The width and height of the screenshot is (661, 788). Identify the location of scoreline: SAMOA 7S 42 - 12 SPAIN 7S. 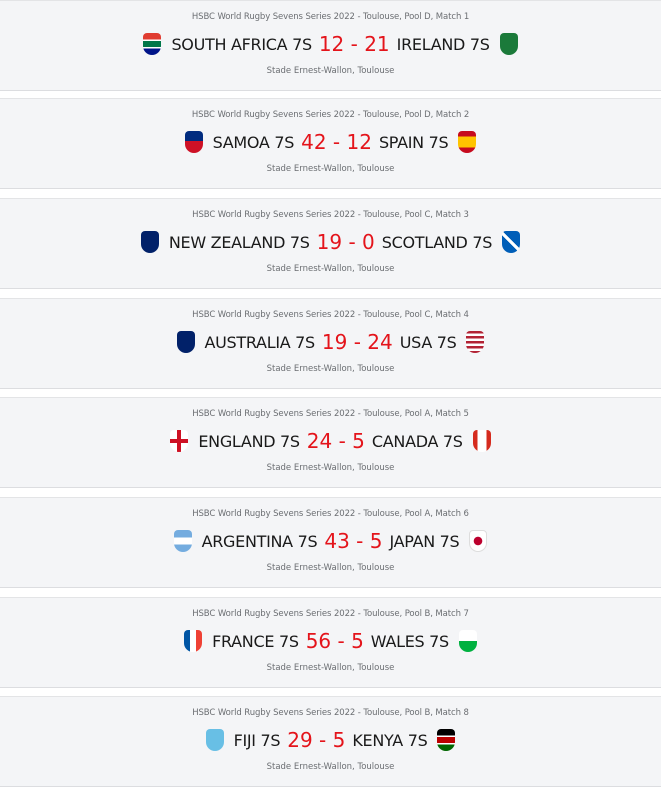
(330, 142).